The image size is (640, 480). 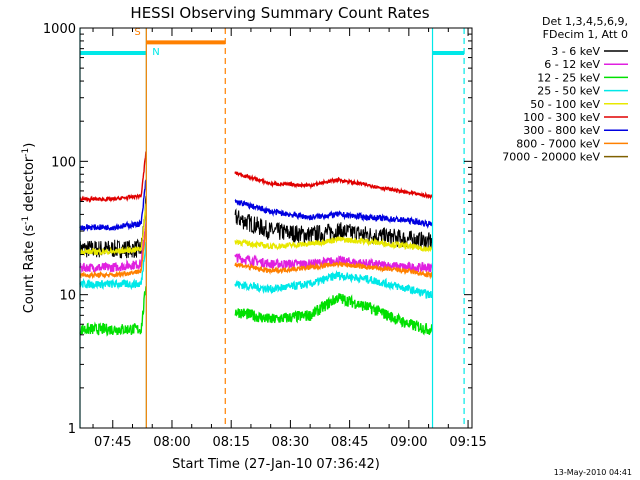 I want to click on y-tick-label: 10, so click(x=67, y=296).